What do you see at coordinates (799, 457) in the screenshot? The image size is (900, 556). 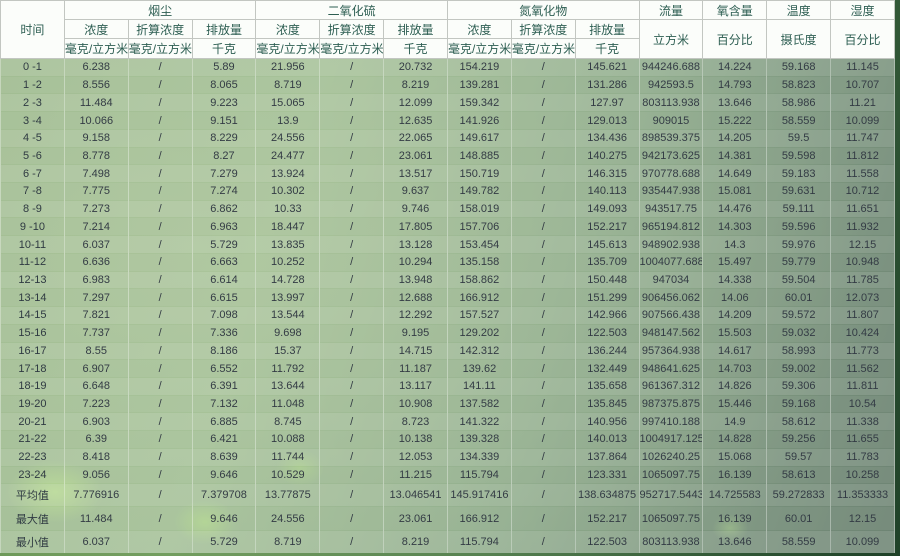 I see `value-cell: 59.57` at bounding box center [799, 457].